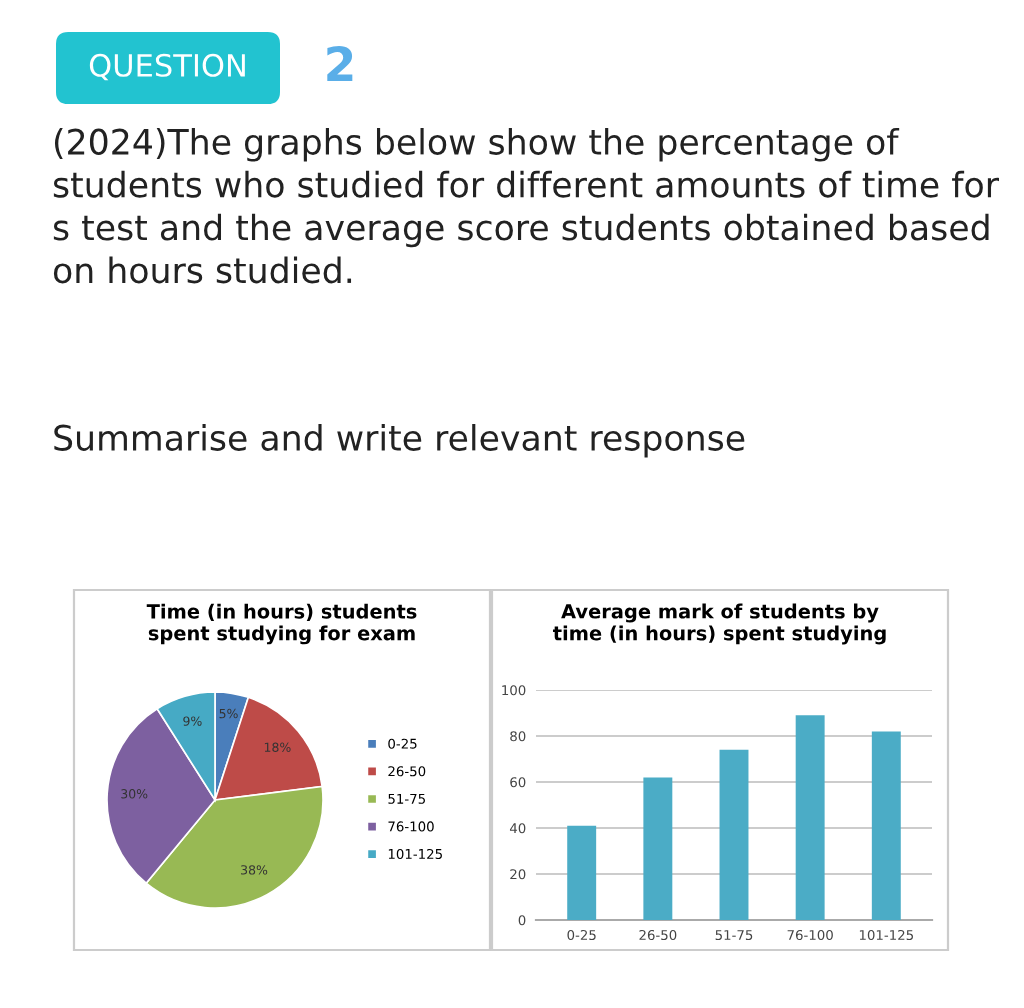 The image size is (1024, 1008). Describe the element at coordinates (399, 441) in the screenshot. I see `text: Summarise and write relevant response` at that location.